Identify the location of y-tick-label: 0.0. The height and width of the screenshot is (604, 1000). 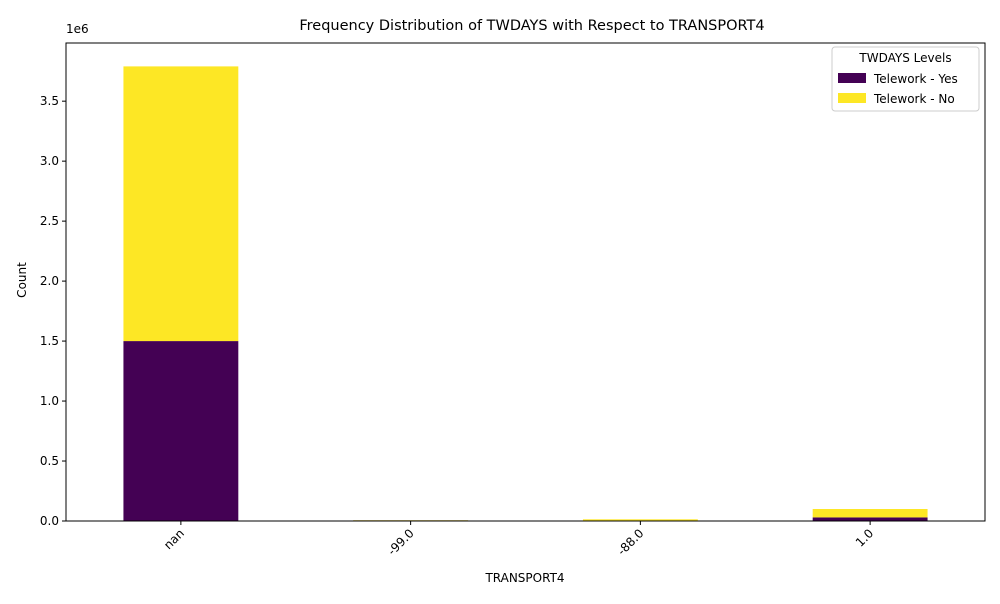
(49, 521).